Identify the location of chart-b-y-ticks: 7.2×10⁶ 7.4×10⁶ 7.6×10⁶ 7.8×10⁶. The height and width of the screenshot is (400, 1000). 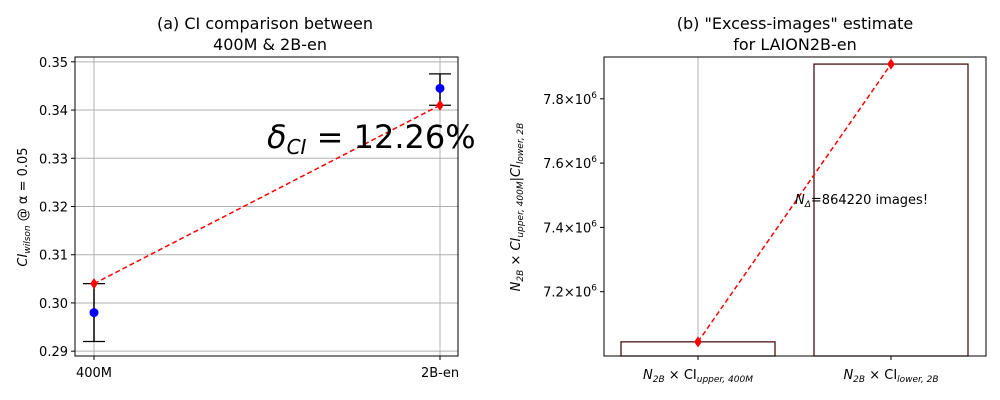
(573, 196).